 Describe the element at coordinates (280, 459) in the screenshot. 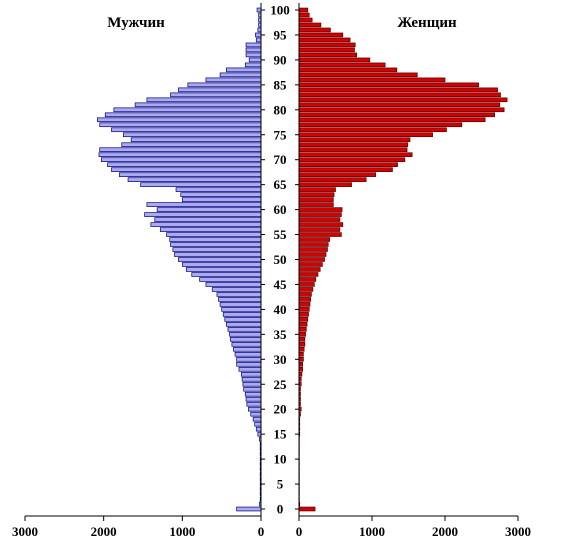

I see `age-tick-label: 10` at that location.